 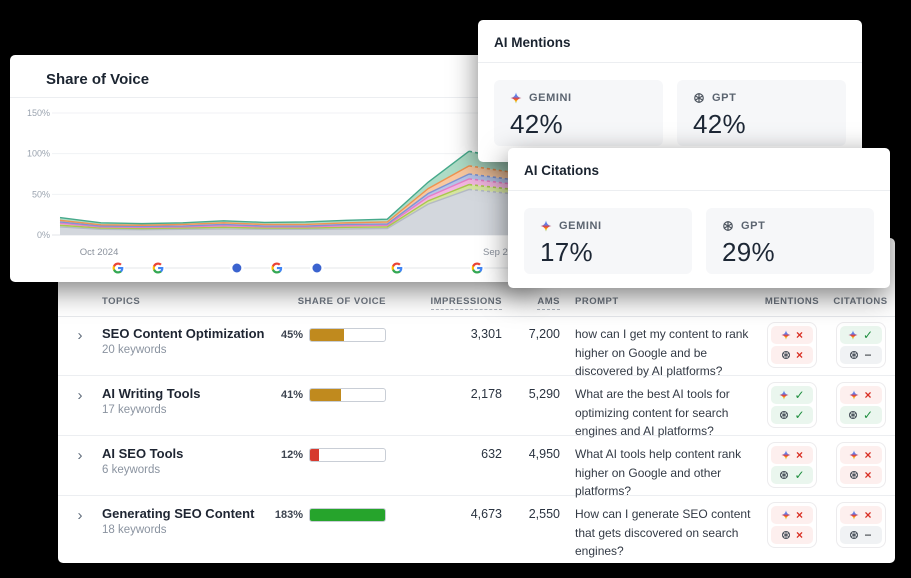 What do you see at coordinates (291, 395) in the screenshot?
I see `share-percent: 41%` at bounding box center [291, 395].